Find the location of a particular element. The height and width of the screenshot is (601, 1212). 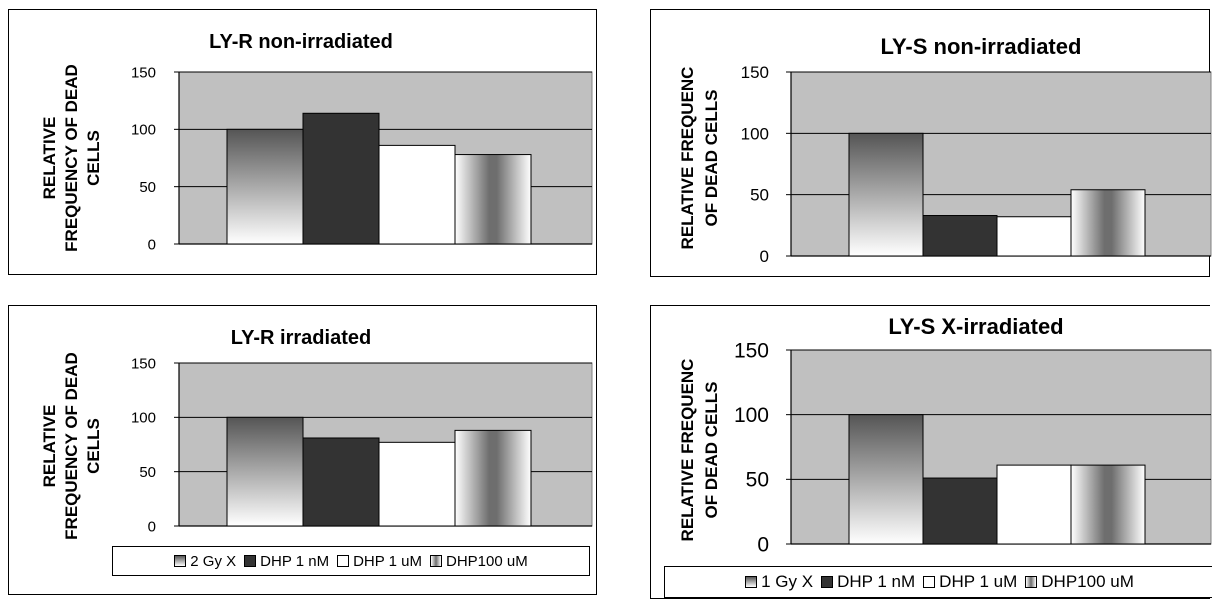

legend-label: 2 Gy X is located at coordinates (213, 561).